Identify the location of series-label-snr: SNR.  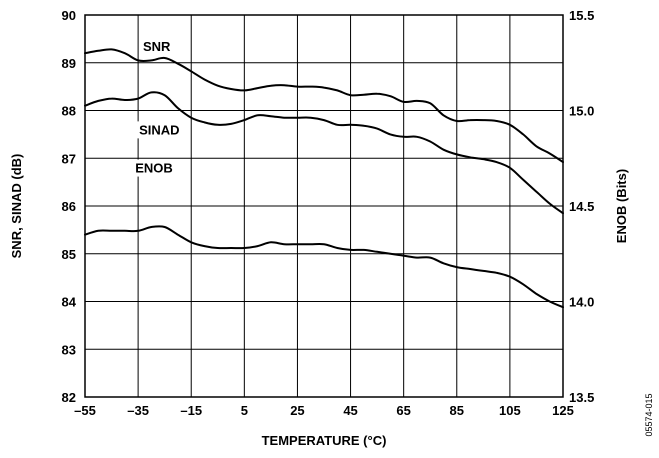
(157, 46).